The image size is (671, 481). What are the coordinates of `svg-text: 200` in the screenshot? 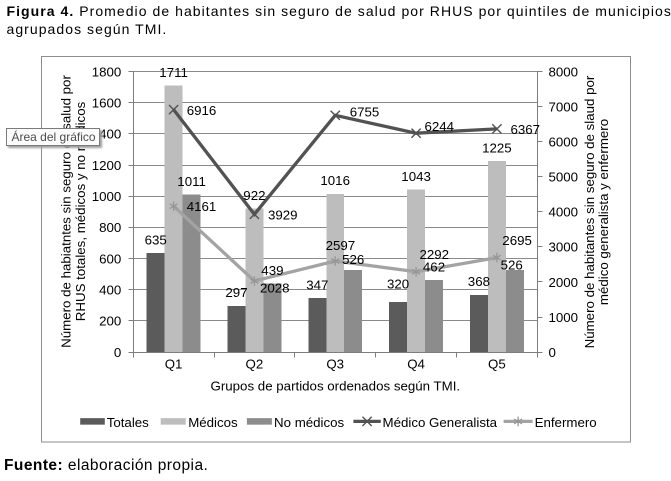 It's located at (110, 321).